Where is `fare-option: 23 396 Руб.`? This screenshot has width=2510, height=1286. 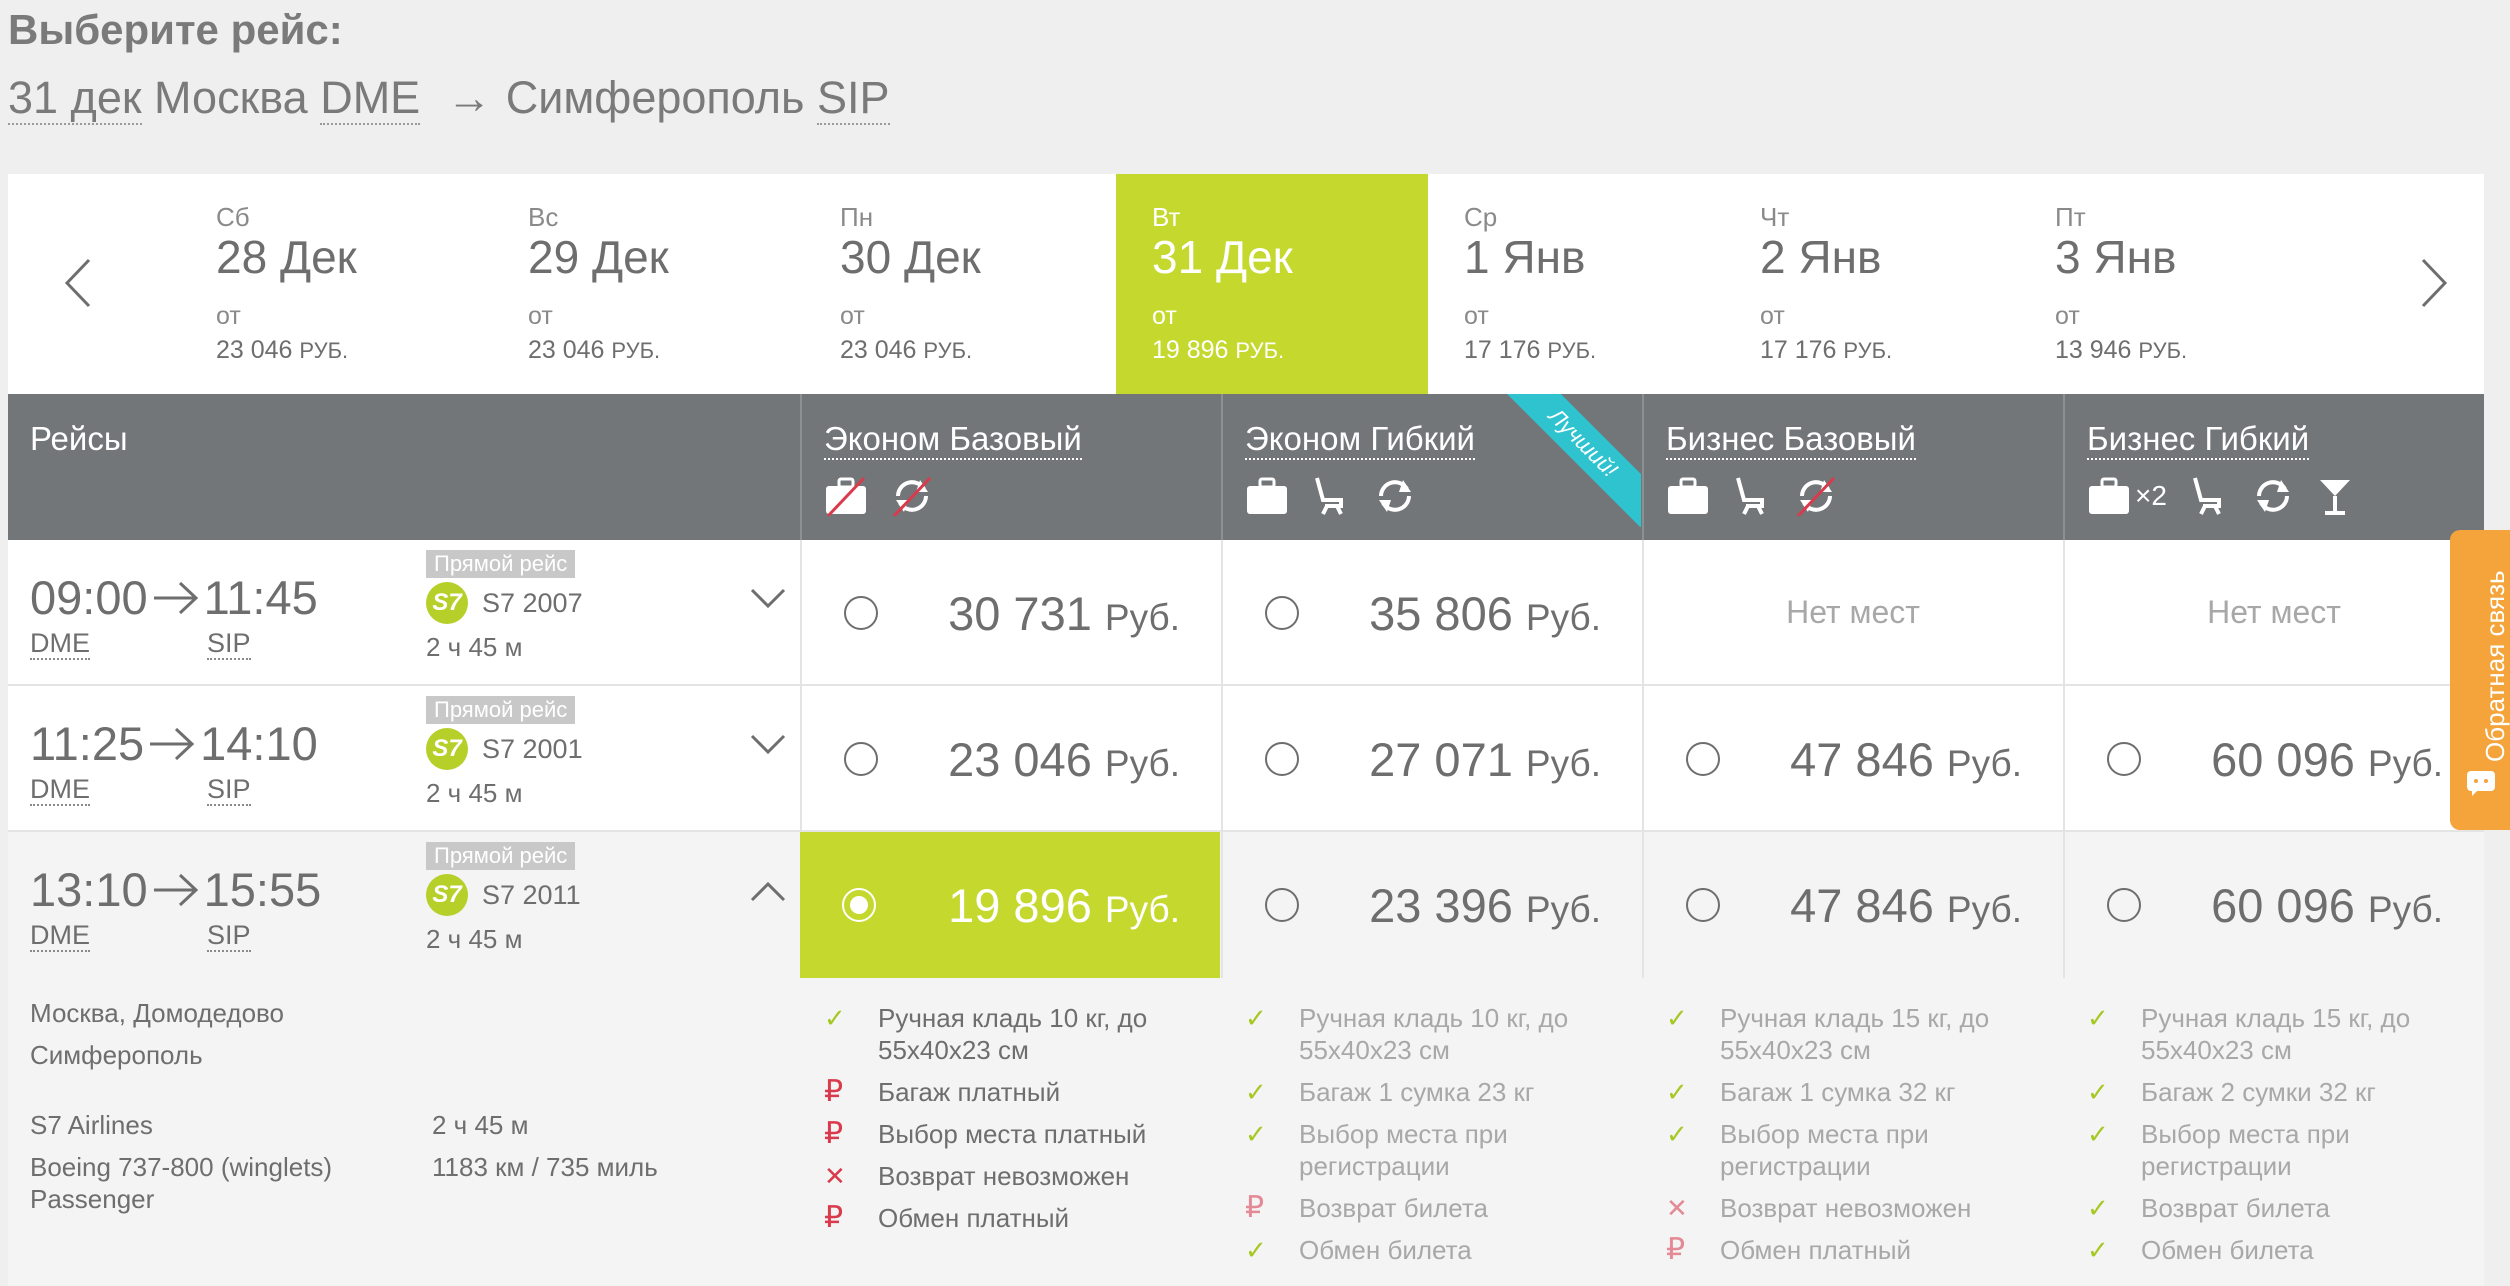
fare-option: 23 396 Руб. is located at coordinates (1431, 905).